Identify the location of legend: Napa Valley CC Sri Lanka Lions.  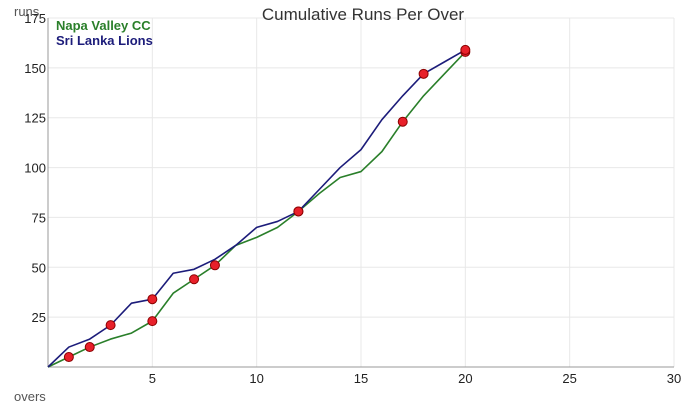
(104, 33).